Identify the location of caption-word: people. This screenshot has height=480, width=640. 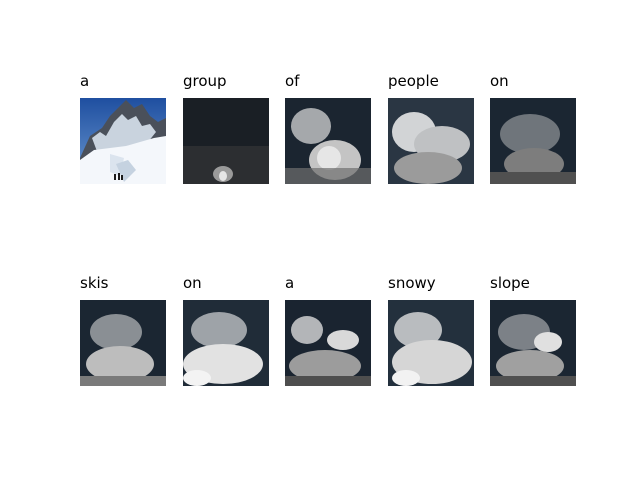
(413, 81).